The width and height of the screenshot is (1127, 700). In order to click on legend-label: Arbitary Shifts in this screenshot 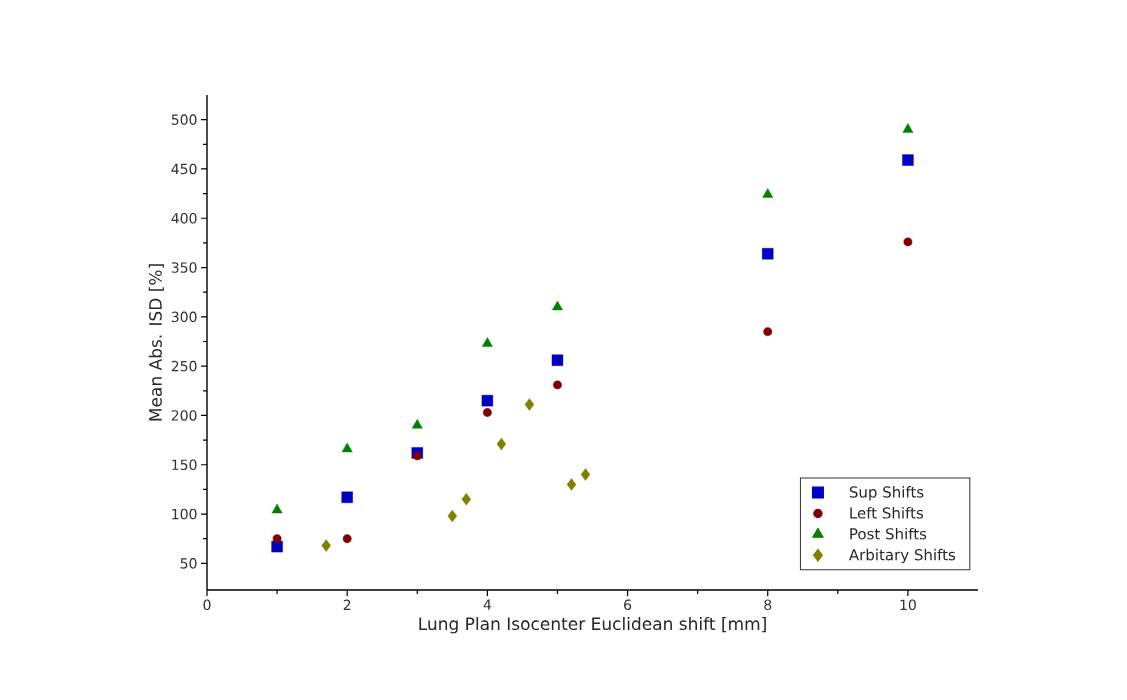, I will do `click(902, 556)`.